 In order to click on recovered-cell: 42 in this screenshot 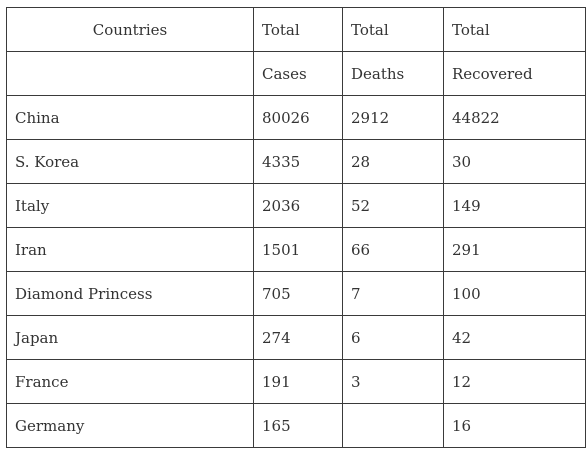, I will do `click(514, 337)`.